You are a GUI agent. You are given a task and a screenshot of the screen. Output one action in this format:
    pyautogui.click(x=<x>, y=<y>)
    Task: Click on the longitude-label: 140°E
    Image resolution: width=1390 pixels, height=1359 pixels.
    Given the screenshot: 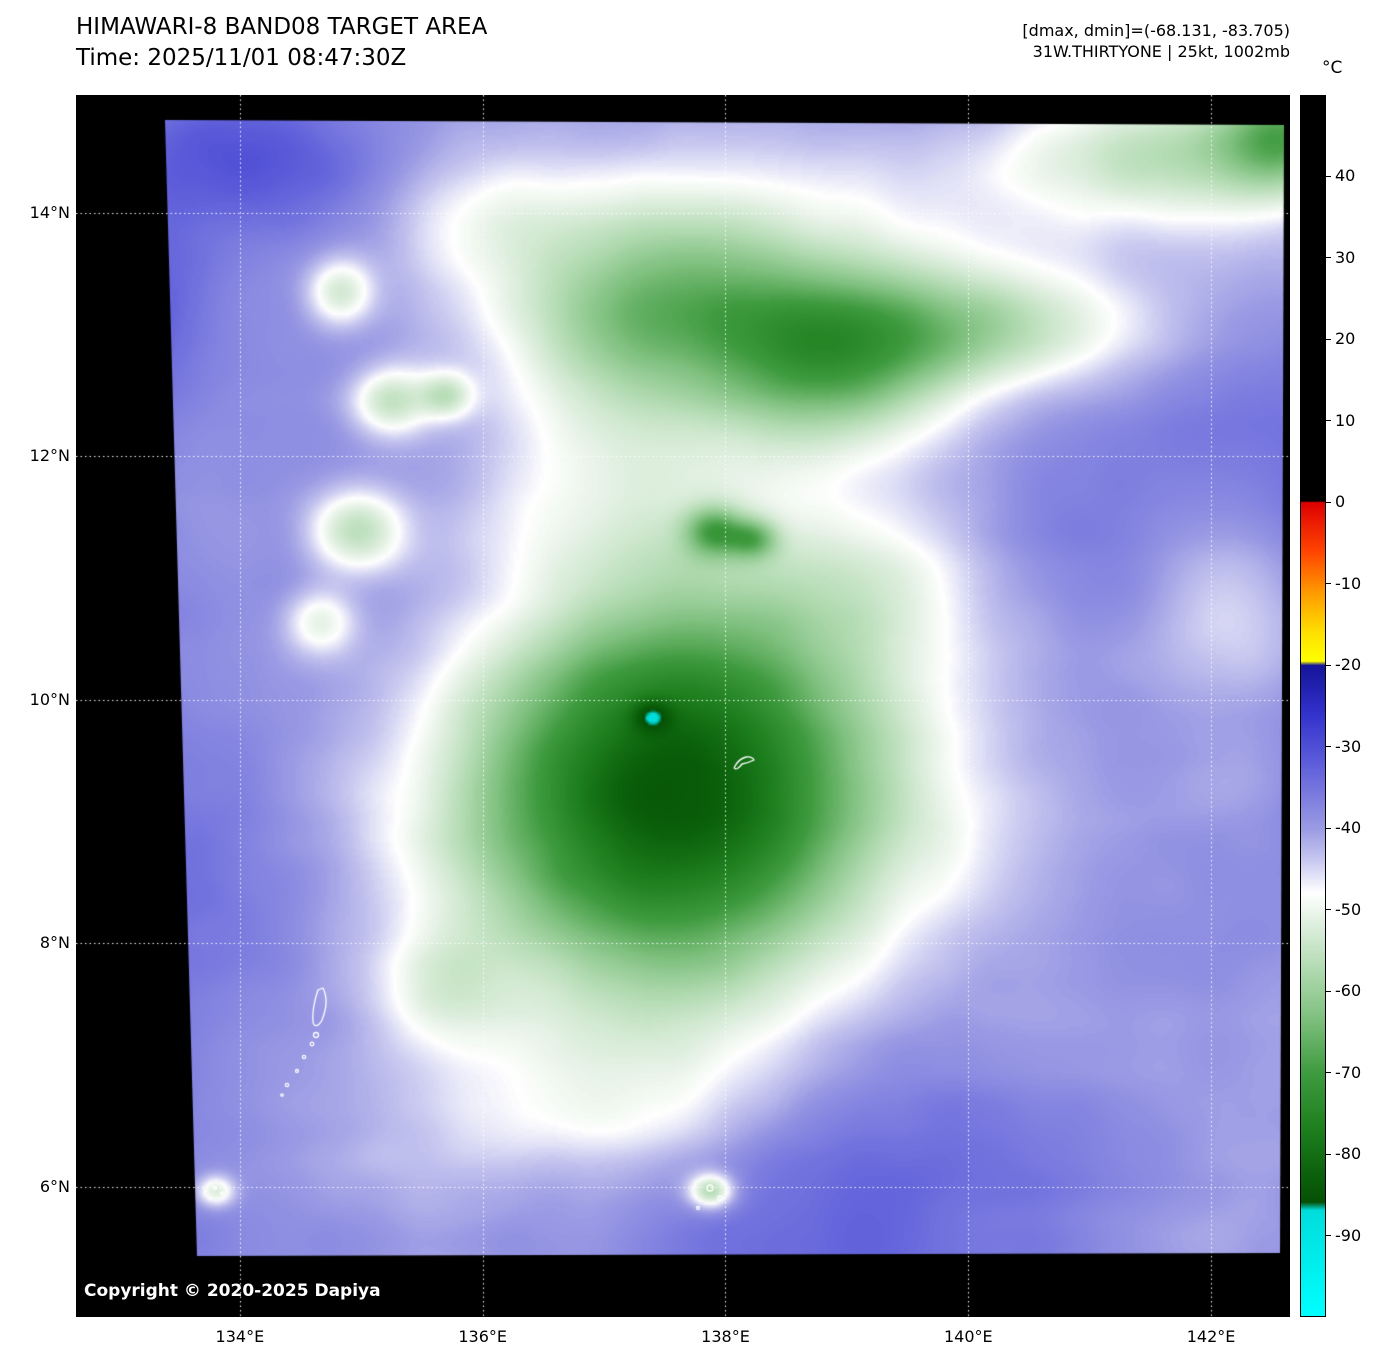 What is the action you would take?
    pyautogui.click(x=968, y=1336)
    